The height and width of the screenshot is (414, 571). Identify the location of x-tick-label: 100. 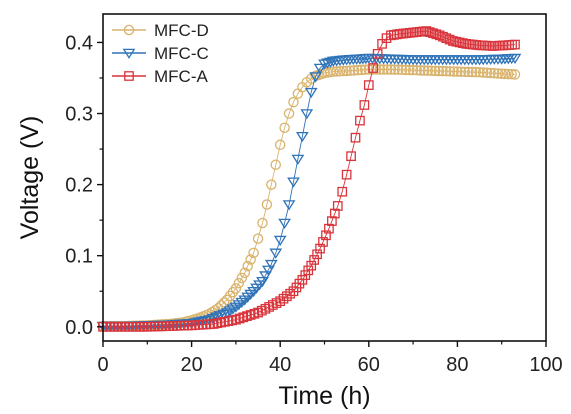
(545, 365).